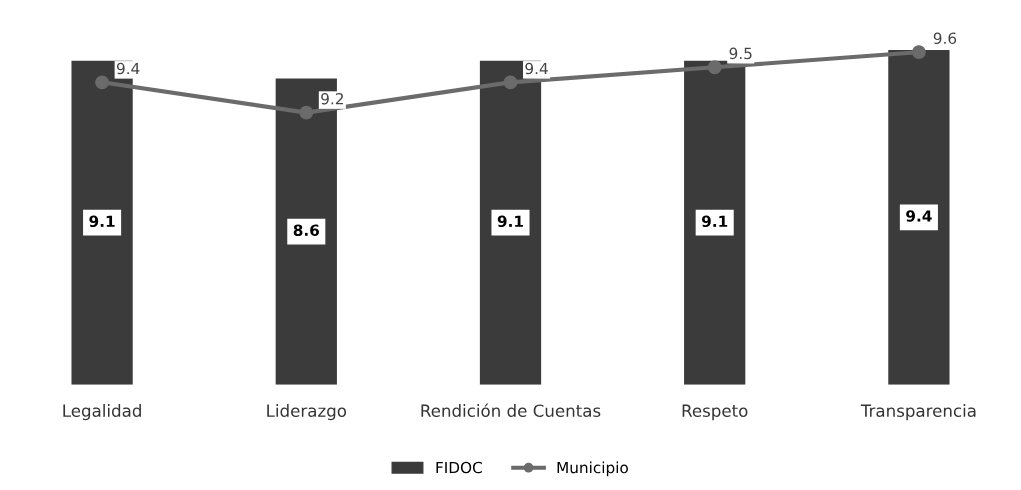 Image resolution: width=1021 pixels, height=490 pixels. Describe the element at coordinates (740, 53) in the screenshot. I see `data-label: 9.5` at that location.